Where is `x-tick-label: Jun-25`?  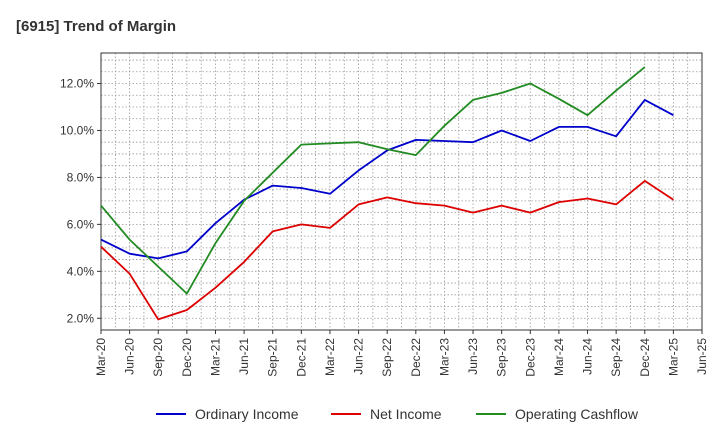
x-tick-label: Jun-25 is located at coordinates (702, 356).